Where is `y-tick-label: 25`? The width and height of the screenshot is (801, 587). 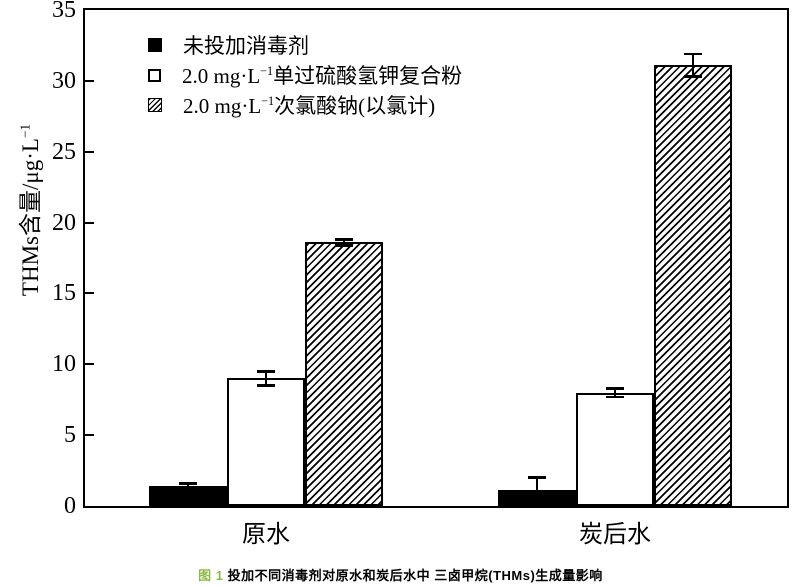 y-tick-label: 25 is located at coordinates (64, 151).